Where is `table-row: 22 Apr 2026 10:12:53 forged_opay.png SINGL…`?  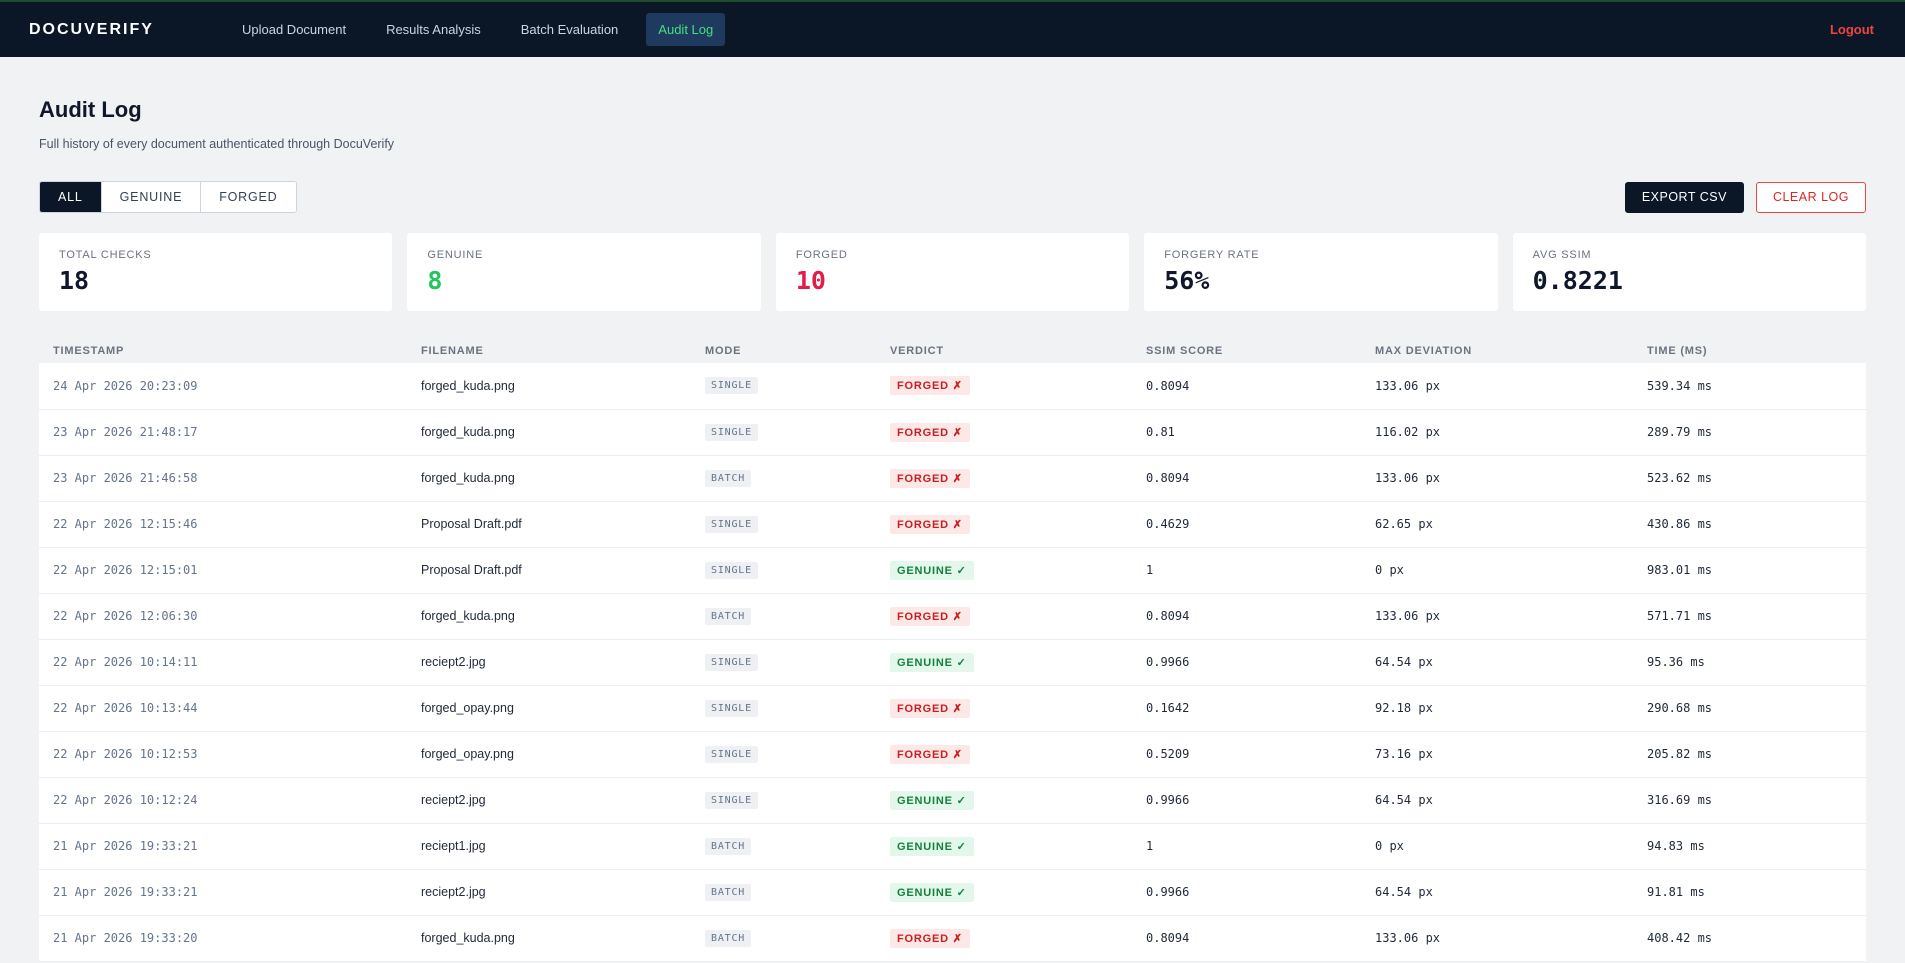 table-row: 22 Apr 2026 10:12:53 forged_opay.png SINGL… is located at coordinates (952, 754).